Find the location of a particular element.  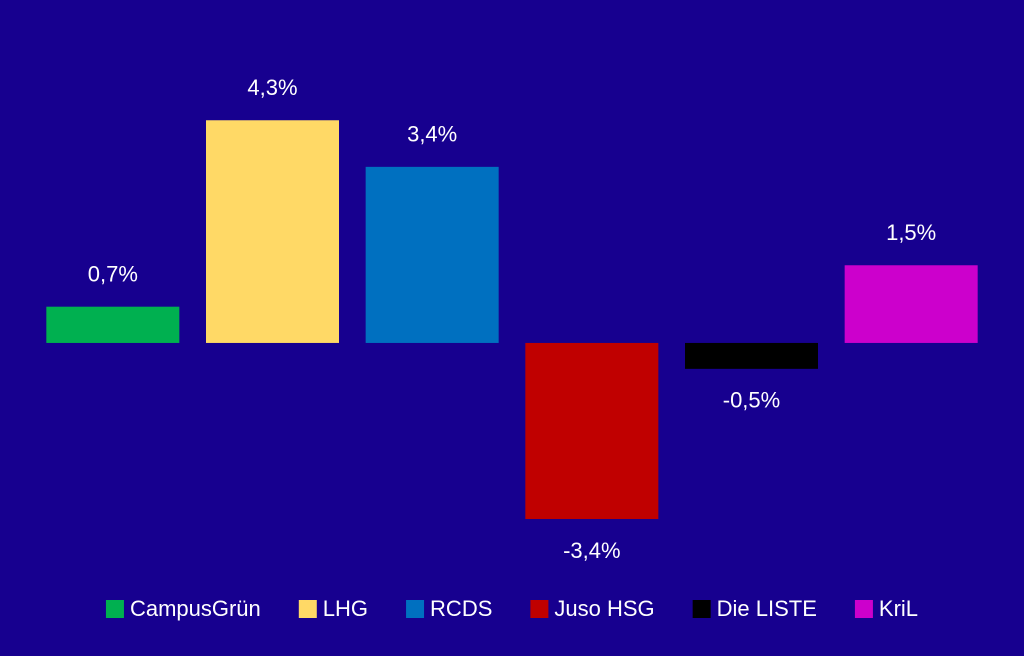

legend-label: Die LISTE is located at coordinates (767, 608).